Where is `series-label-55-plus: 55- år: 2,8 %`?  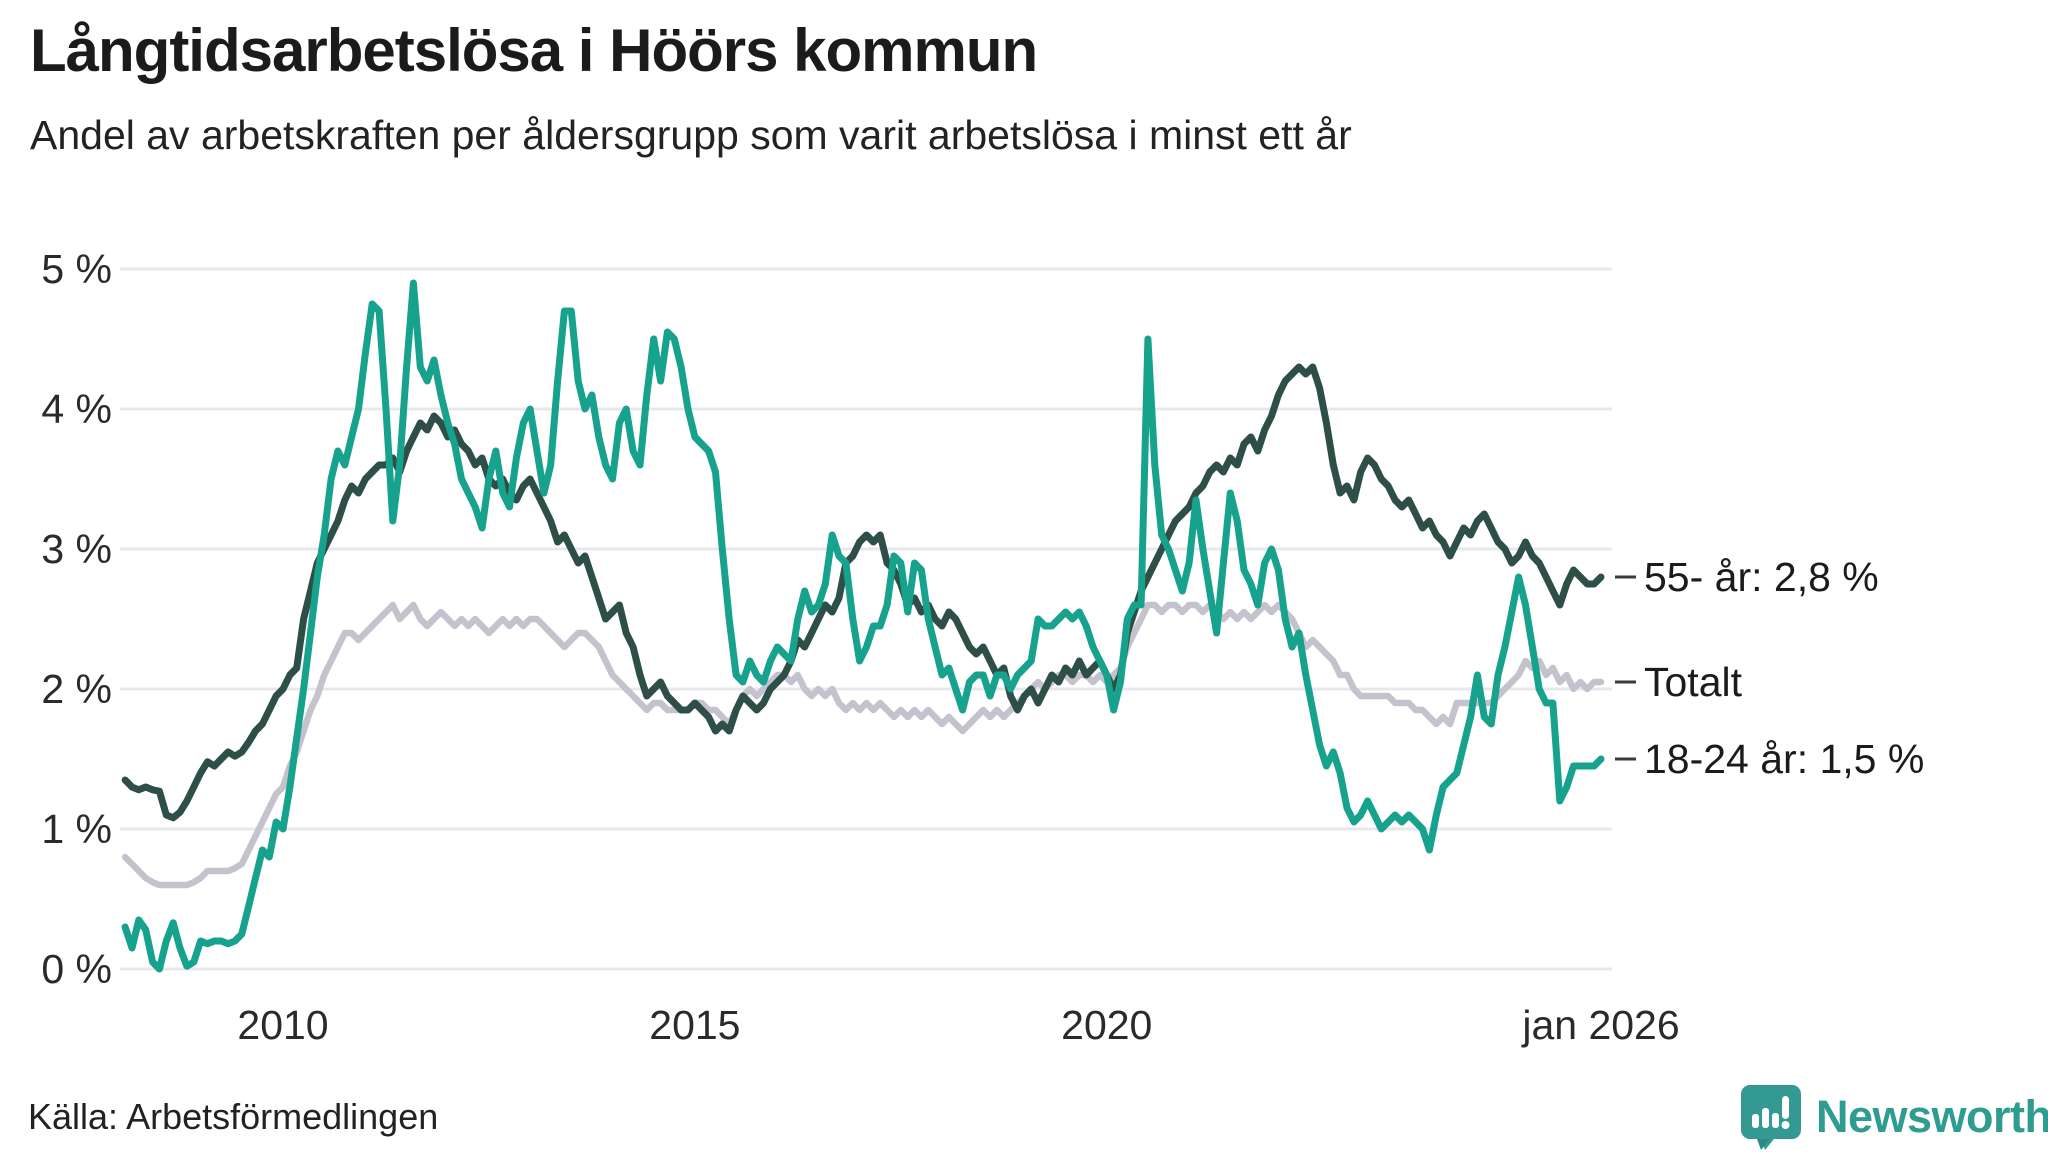
series-label-55-plus: 55- år: 2,8 % is located at coordinates (1761, 577).